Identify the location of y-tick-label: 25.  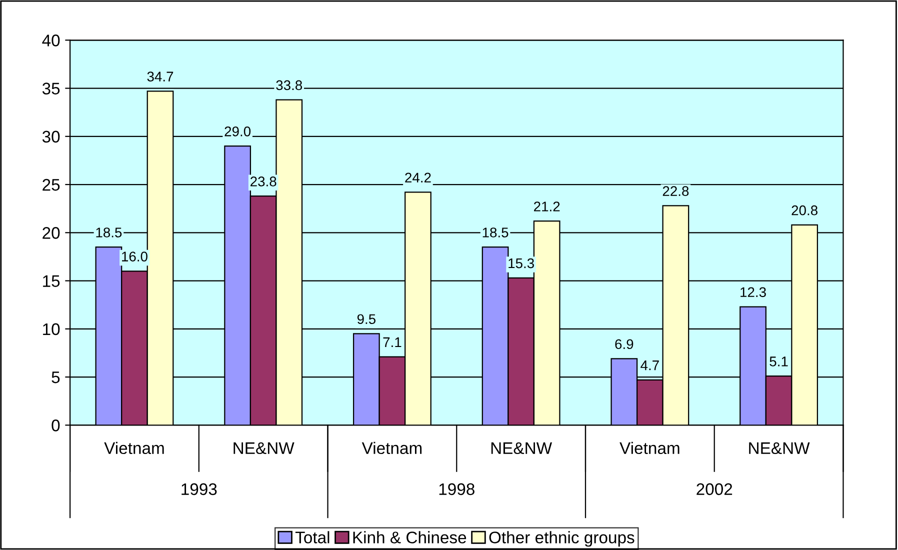
(51, 184).